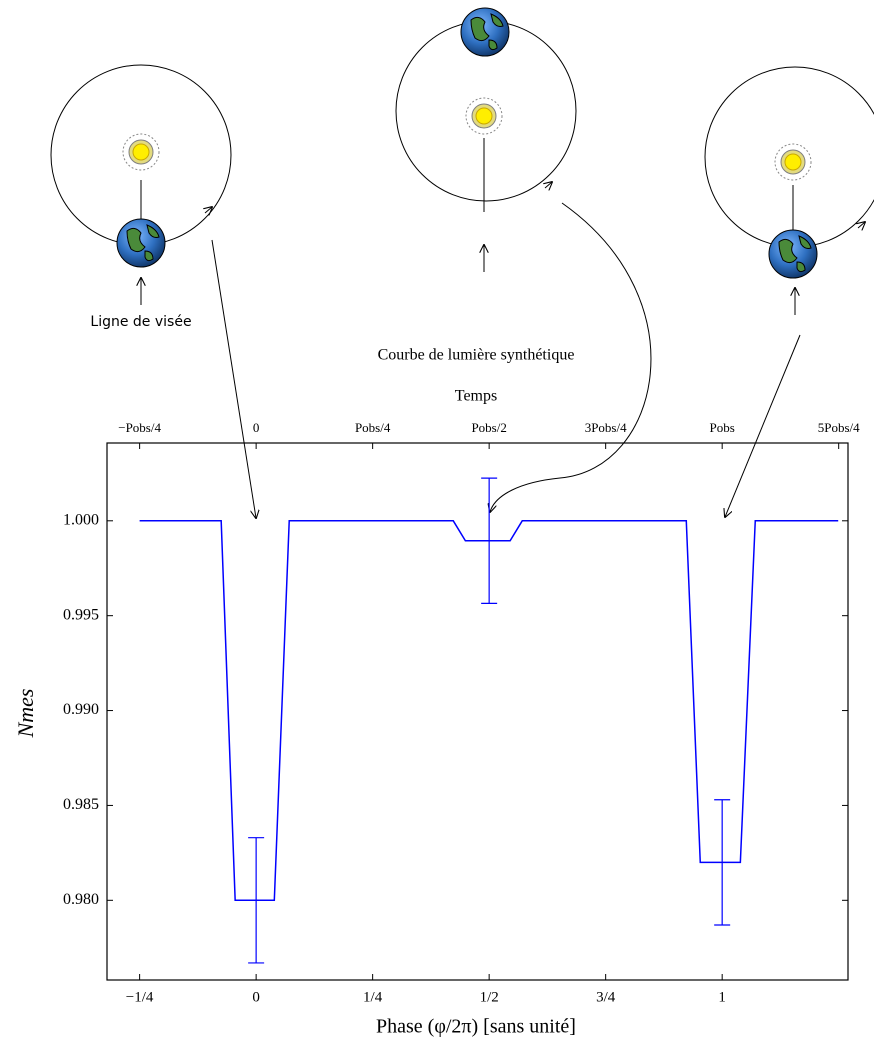 Image resolution: width=874 pixels, height=1046 pixels. What do you see at coordinates (839, 427) in the screenshot?
I see `x2-tick-label: 5Pobs/4` at bounding box center [839, 427].